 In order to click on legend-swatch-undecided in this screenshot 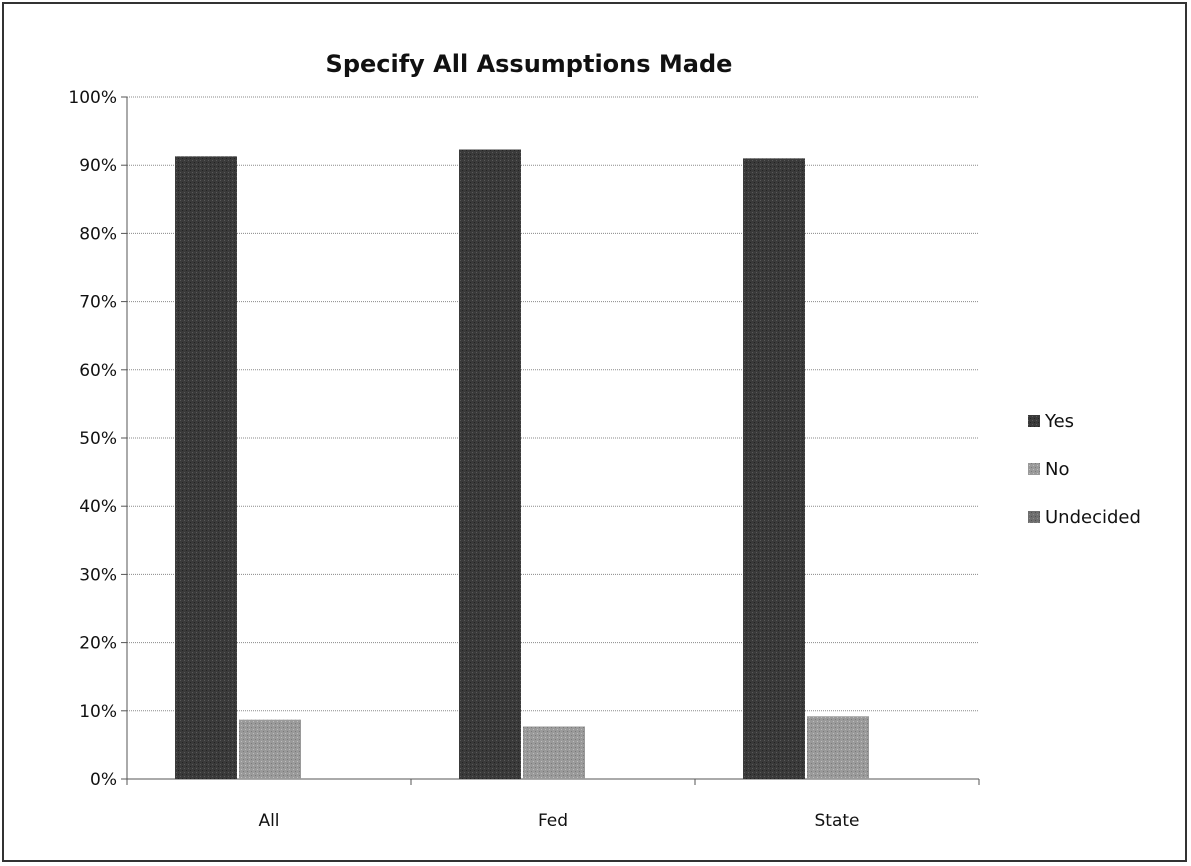, I will do `click(1034, 517)`.